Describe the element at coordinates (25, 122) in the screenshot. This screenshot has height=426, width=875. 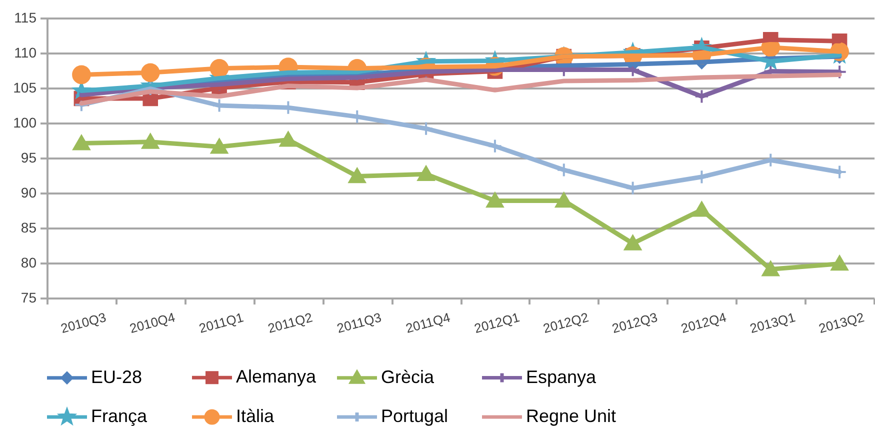
I see `y-tick-label: 100` at that location.